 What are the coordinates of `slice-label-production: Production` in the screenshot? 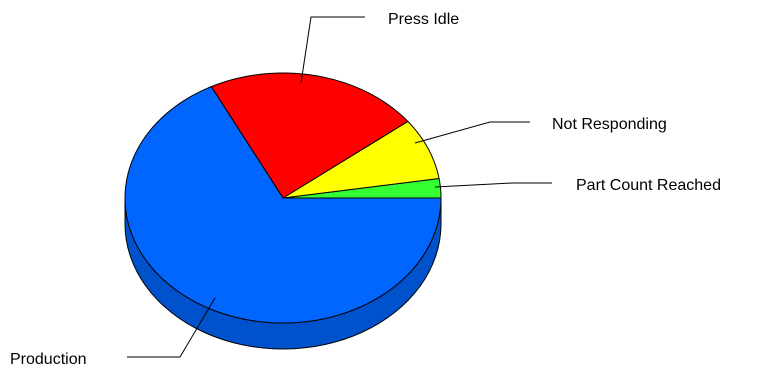 It's located at (48, 359).